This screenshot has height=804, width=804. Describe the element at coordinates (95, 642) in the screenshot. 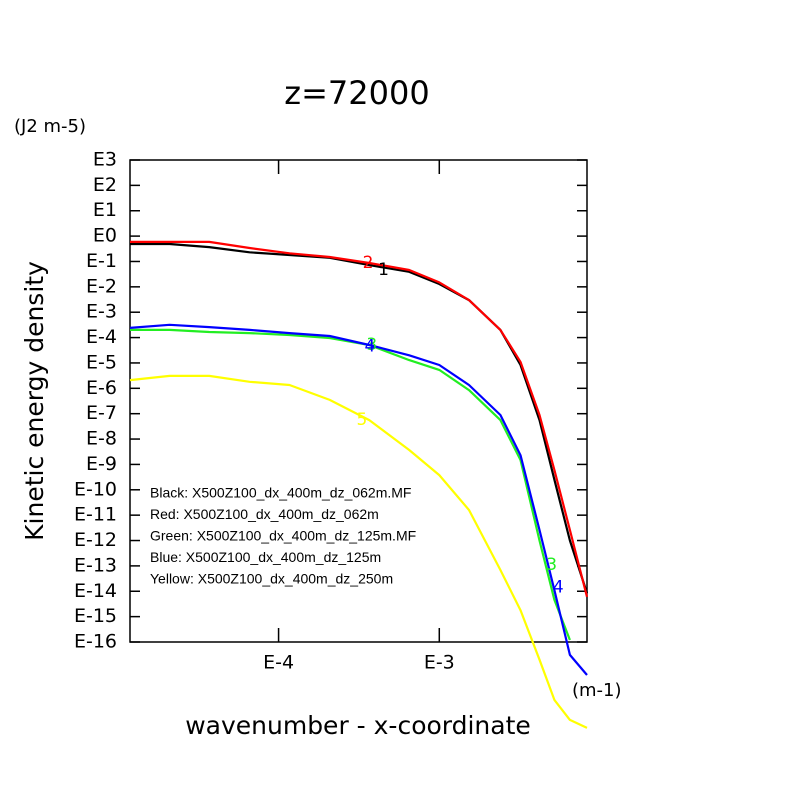

I see `y-tick-label: E-16` at that location.